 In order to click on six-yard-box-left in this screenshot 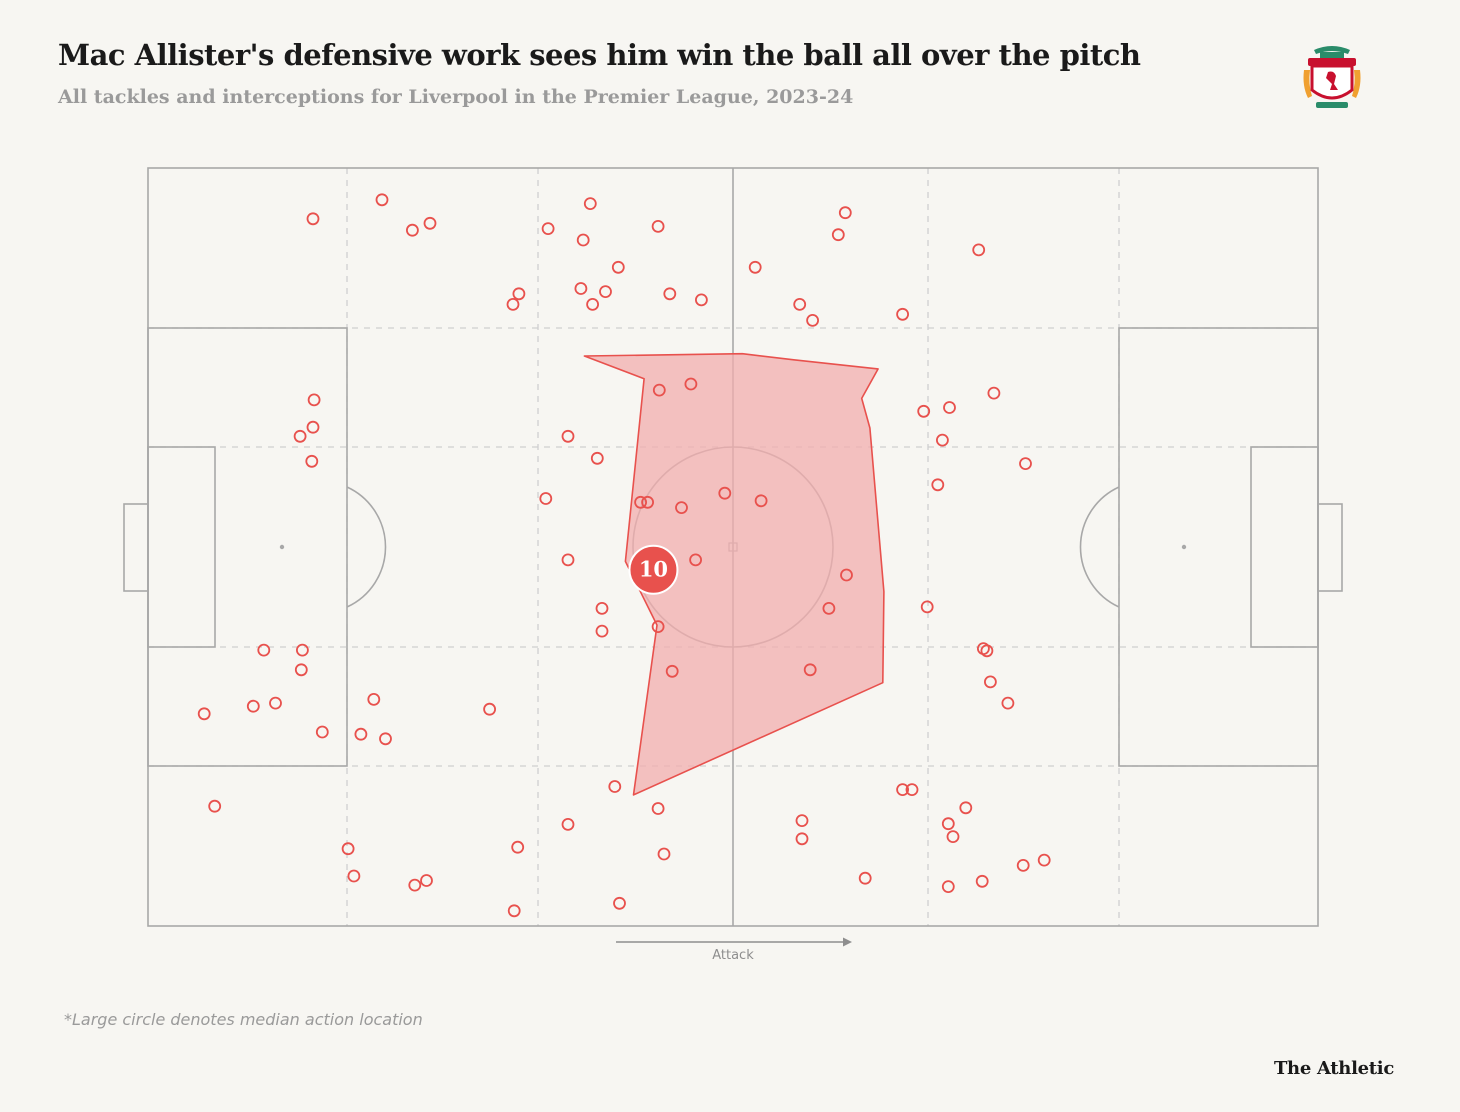, I will do `click(181, 547)`.